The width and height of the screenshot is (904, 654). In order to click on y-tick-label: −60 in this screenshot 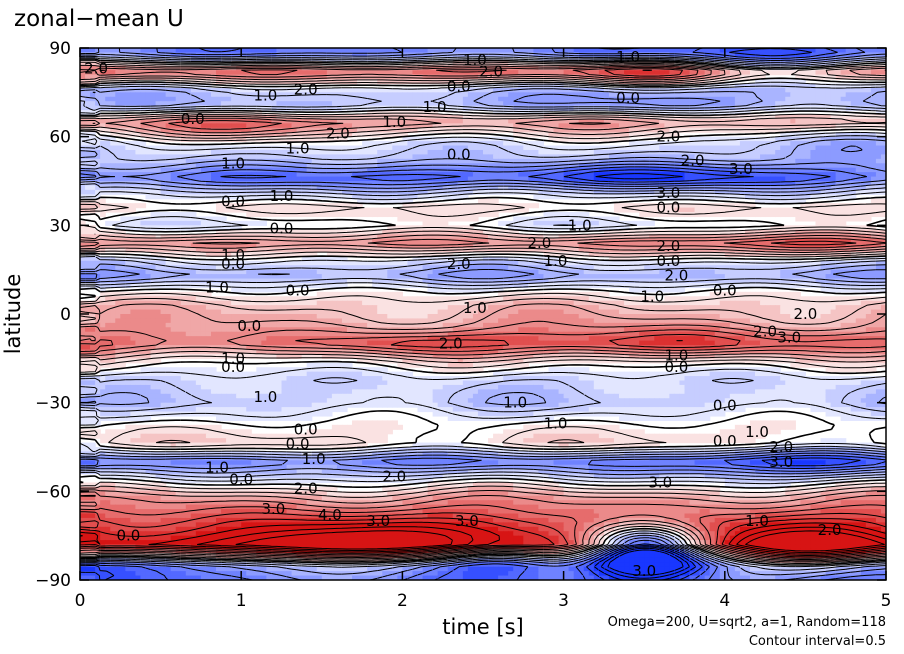, I will do `click(53, 492)`.